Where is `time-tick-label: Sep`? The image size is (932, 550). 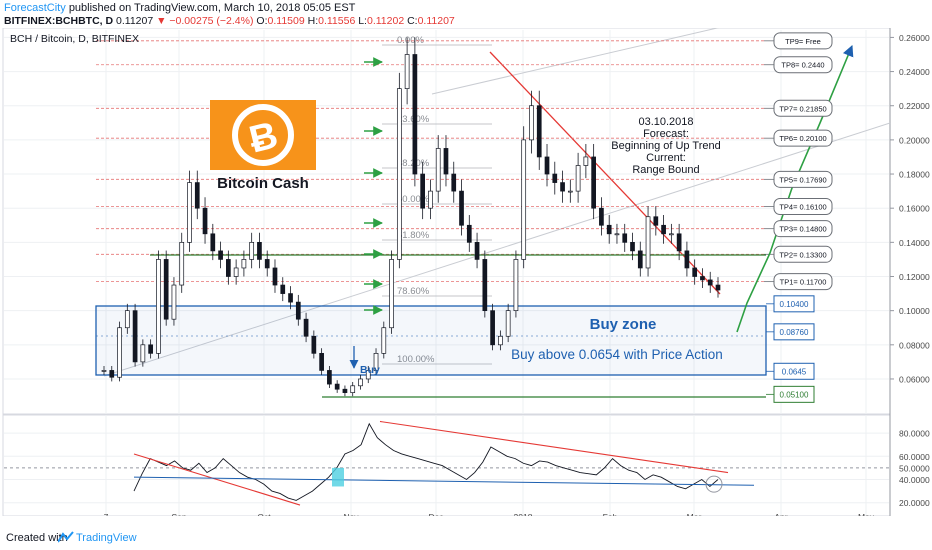
time-tick-label: Sep is located at coordinates (178, 514).